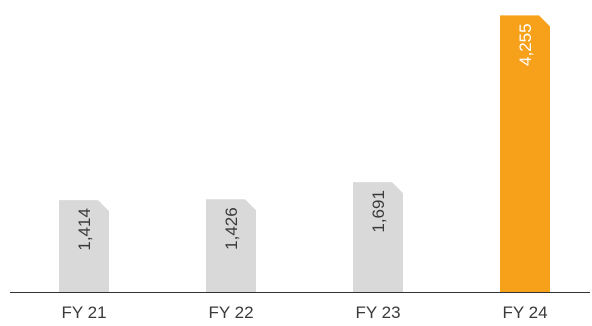 The height and width of the screenshot is (326, 592). What do you see at coordinates (524, 312) in the screenshot?
I see `x-tick-label: FY 24` at bounding box center [524, 312].